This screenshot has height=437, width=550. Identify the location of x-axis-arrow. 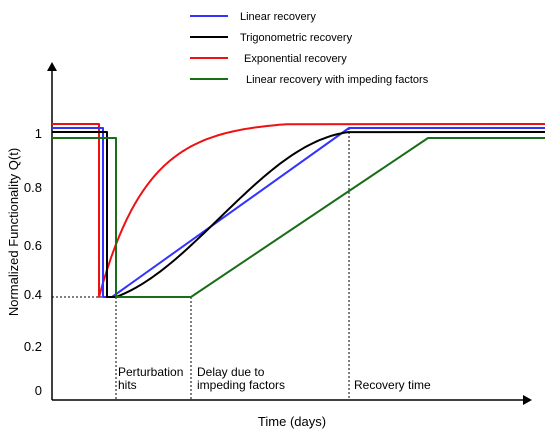
(527, 400).